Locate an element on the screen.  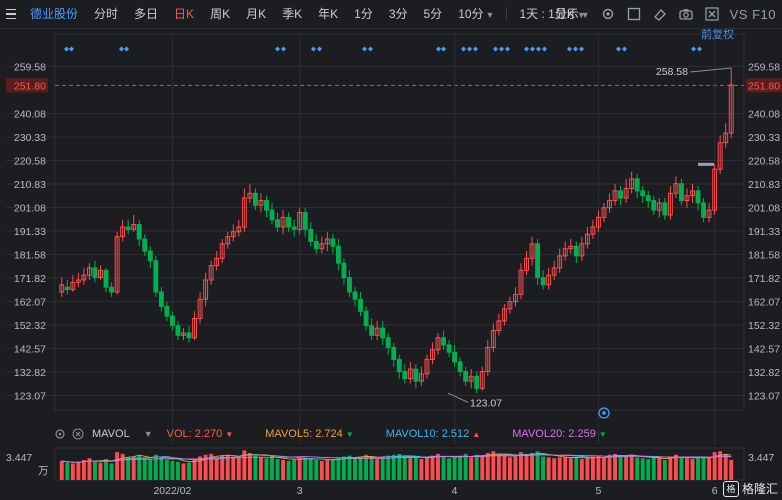
indicator-name: MAVOL is located at coordinates (111, 434).